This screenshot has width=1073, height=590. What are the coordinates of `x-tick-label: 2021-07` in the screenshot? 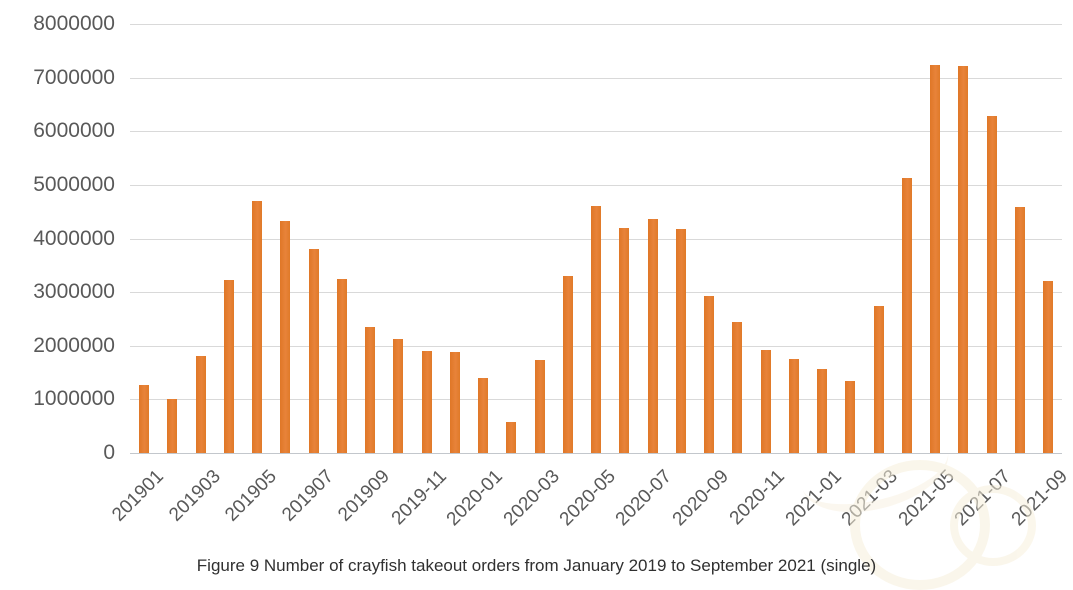 It's located at (983, 498).